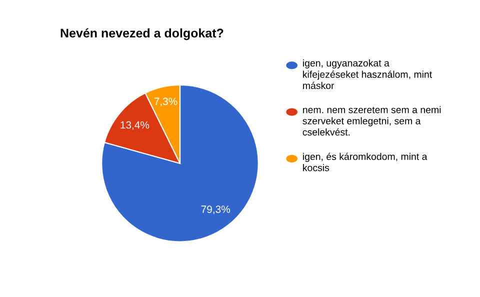  I want to click on data-label: 7,3%, so click(166, 102).